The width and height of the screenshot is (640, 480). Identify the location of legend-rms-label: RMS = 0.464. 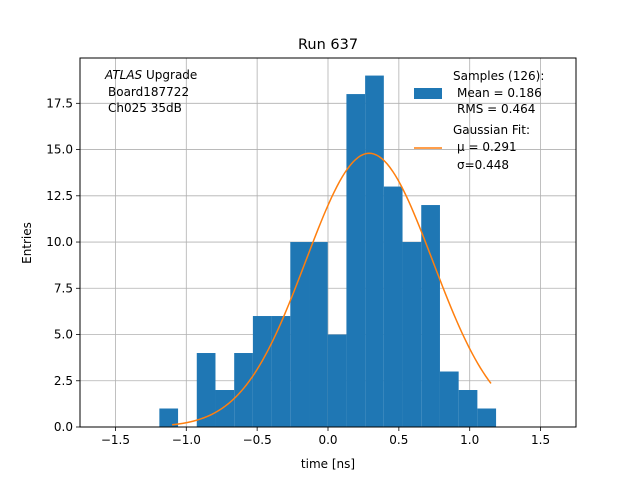
(496, 109).